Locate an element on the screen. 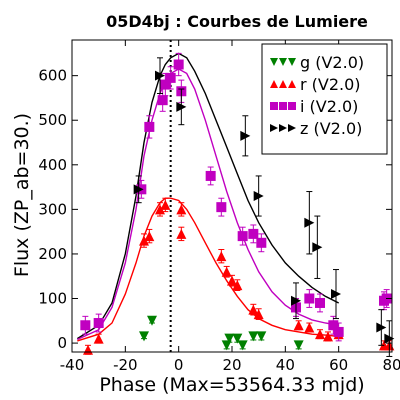  y-axis-label: Flux (ZP_ab=30.) is located at coordinates (22, 195).